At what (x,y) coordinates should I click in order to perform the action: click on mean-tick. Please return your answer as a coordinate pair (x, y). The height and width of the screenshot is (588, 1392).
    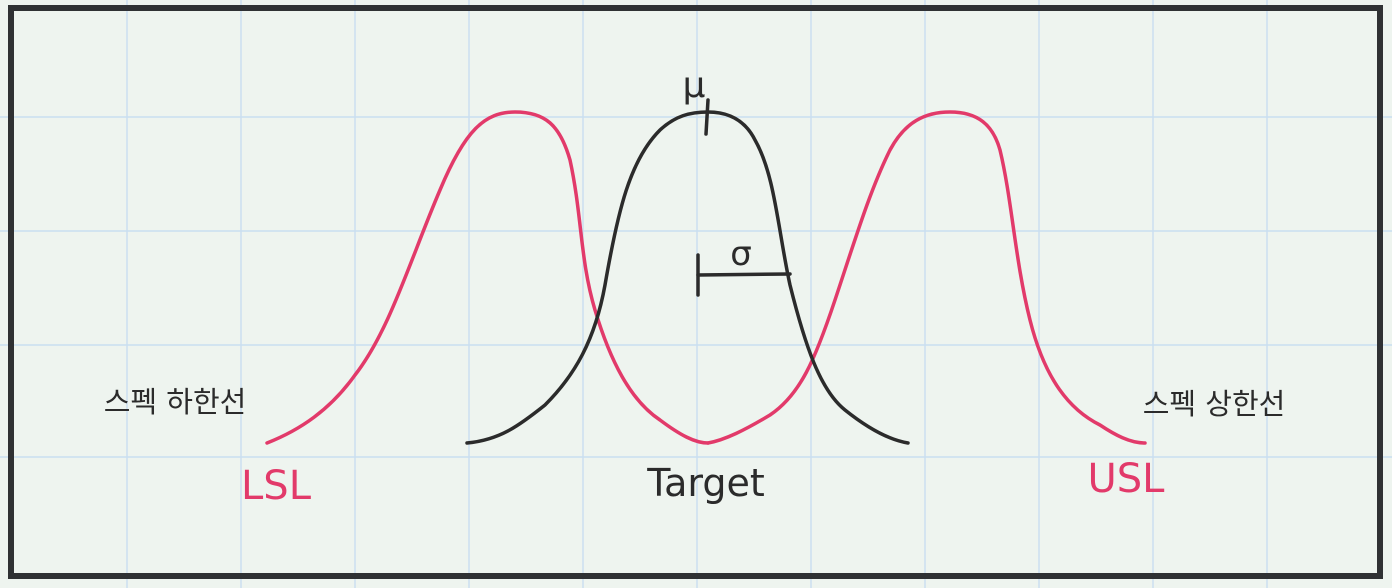
    Looking at the image, I should click on (707, 117).